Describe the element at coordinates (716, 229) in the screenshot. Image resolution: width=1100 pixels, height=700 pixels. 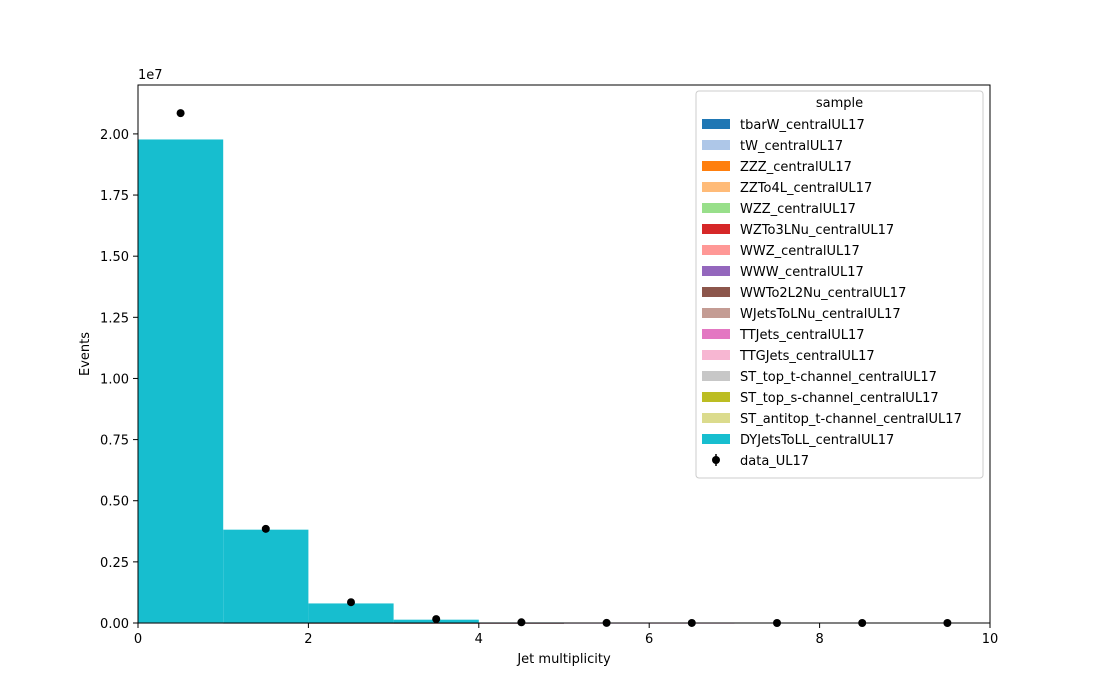
I see `legend-swatch-WZTo3LNu_centralUL17` at that location.